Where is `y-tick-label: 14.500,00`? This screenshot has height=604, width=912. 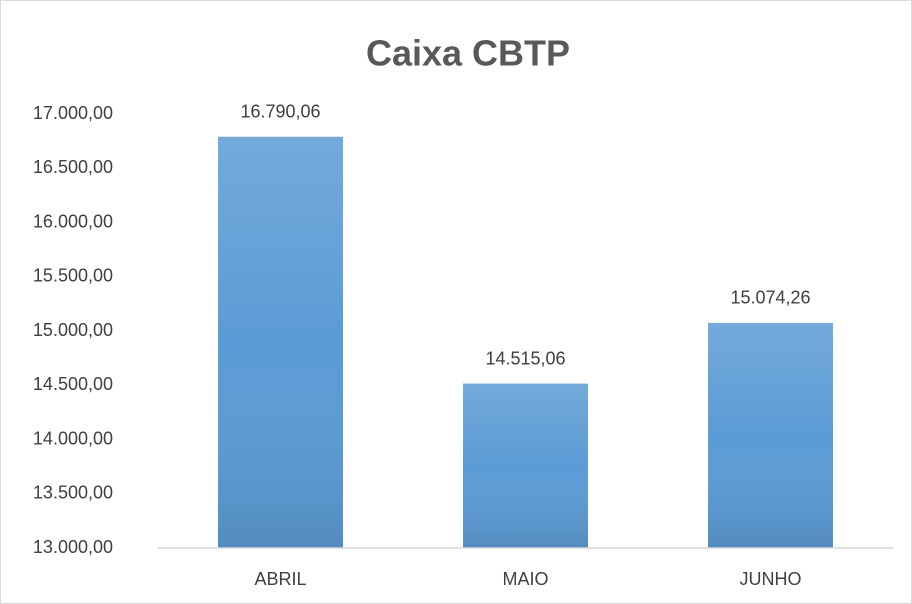
y-tick-label: 14.500,00 is located at coordinates (73, 384).